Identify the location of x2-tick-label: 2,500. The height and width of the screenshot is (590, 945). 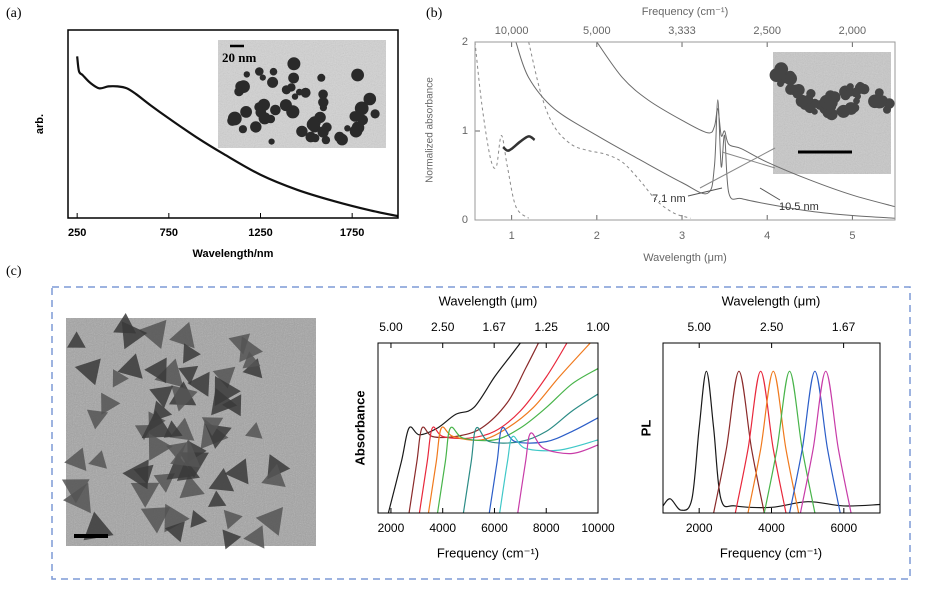
(767, 31).